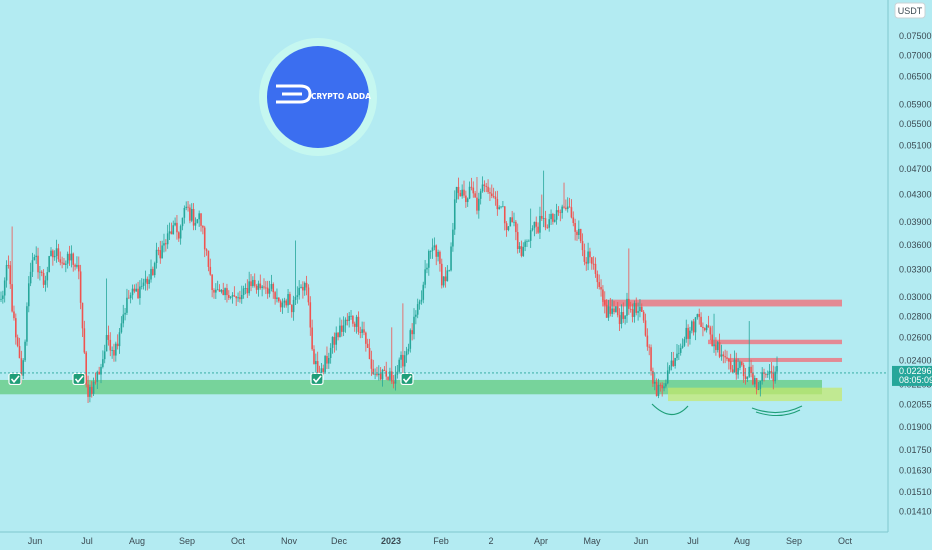 Image resolution: width=932 pixels, height=550 pixels. I want to click on y-tick-label: 0.03600, so click(915, 245).